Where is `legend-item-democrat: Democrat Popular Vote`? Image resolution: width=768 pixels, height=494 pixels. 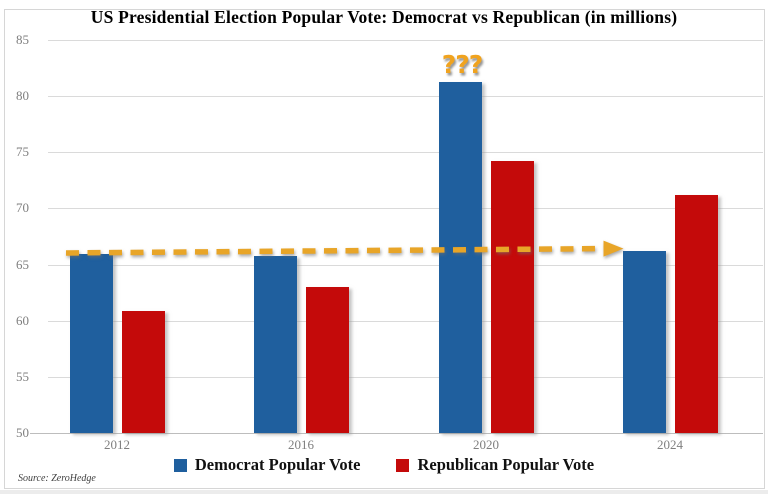 legend-item-democrat: Democrat Popular Vote is located at coordinates (267, 465).